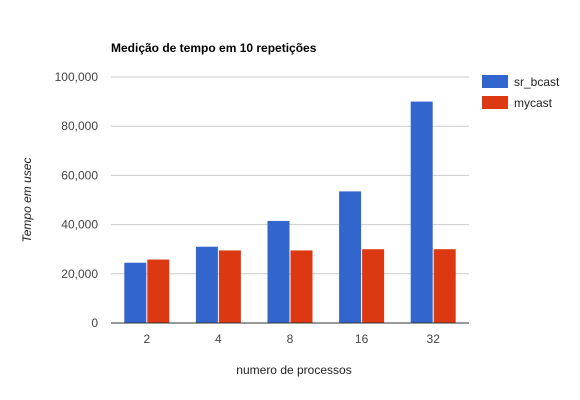 Image resolution: width=580 pixels, height=400 pixels. What do you see at coordinates (94, 323) in the screenshot?
I see `y-tick-label: 0` at bounding box center [94, 323].